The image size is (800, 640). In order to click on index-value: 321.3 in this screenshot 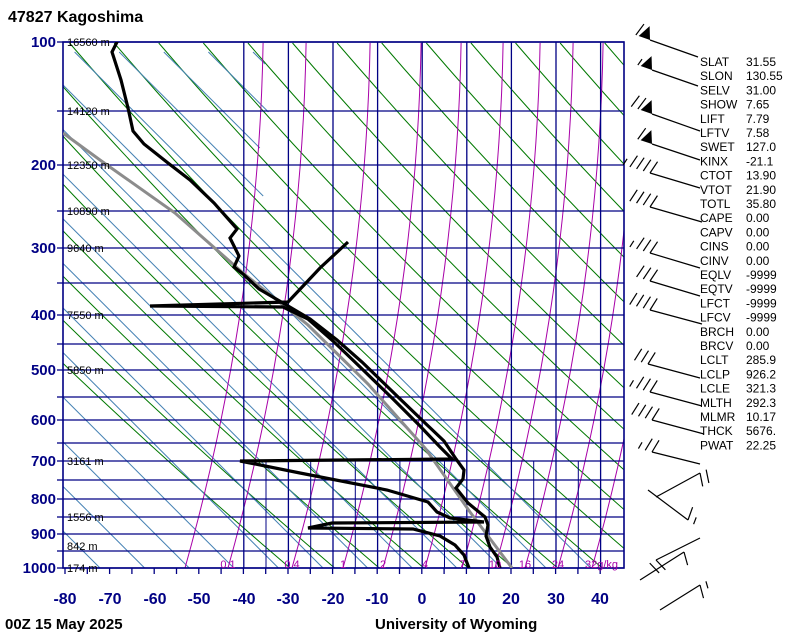, I will do `click(761, 389)`.